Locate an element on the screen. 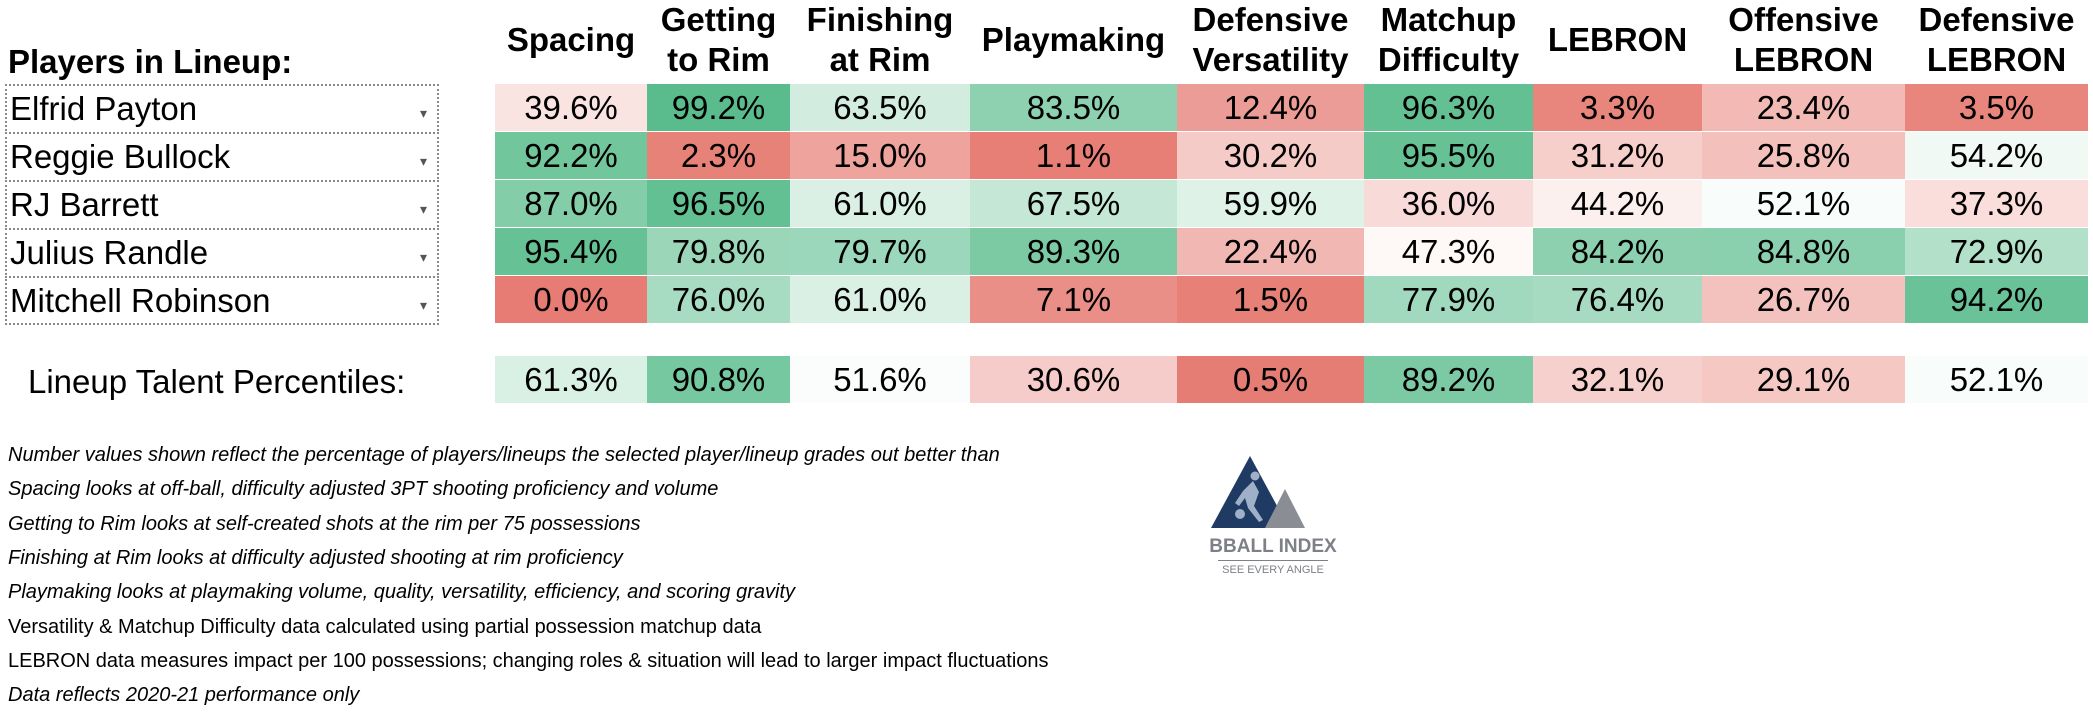 This screenshot has width=2093, height=712. lineup-percentile-cell: 30.6% is located at coordinates (1073, 379).